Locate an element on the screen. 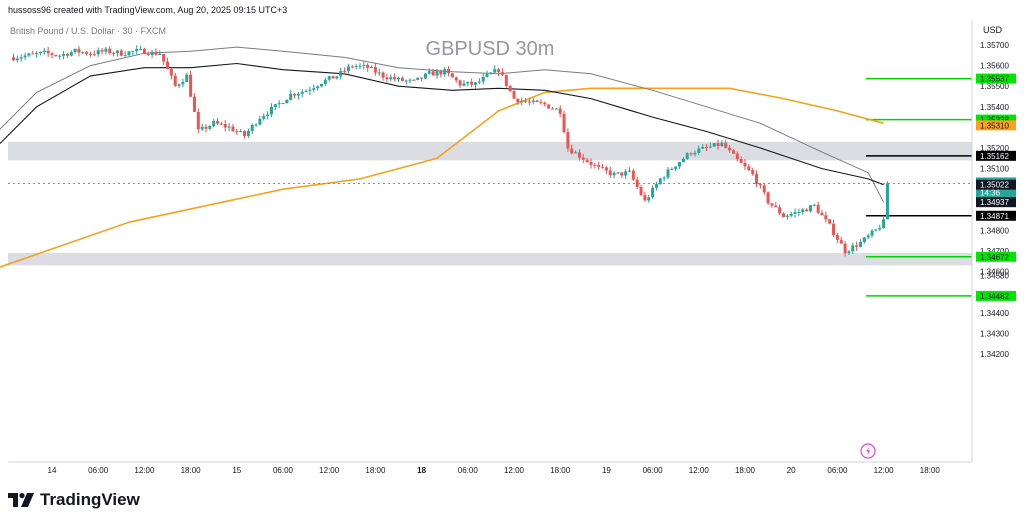 This screenshot has height=522, width=1024. sr-zone is located at coordinates (490, 151).